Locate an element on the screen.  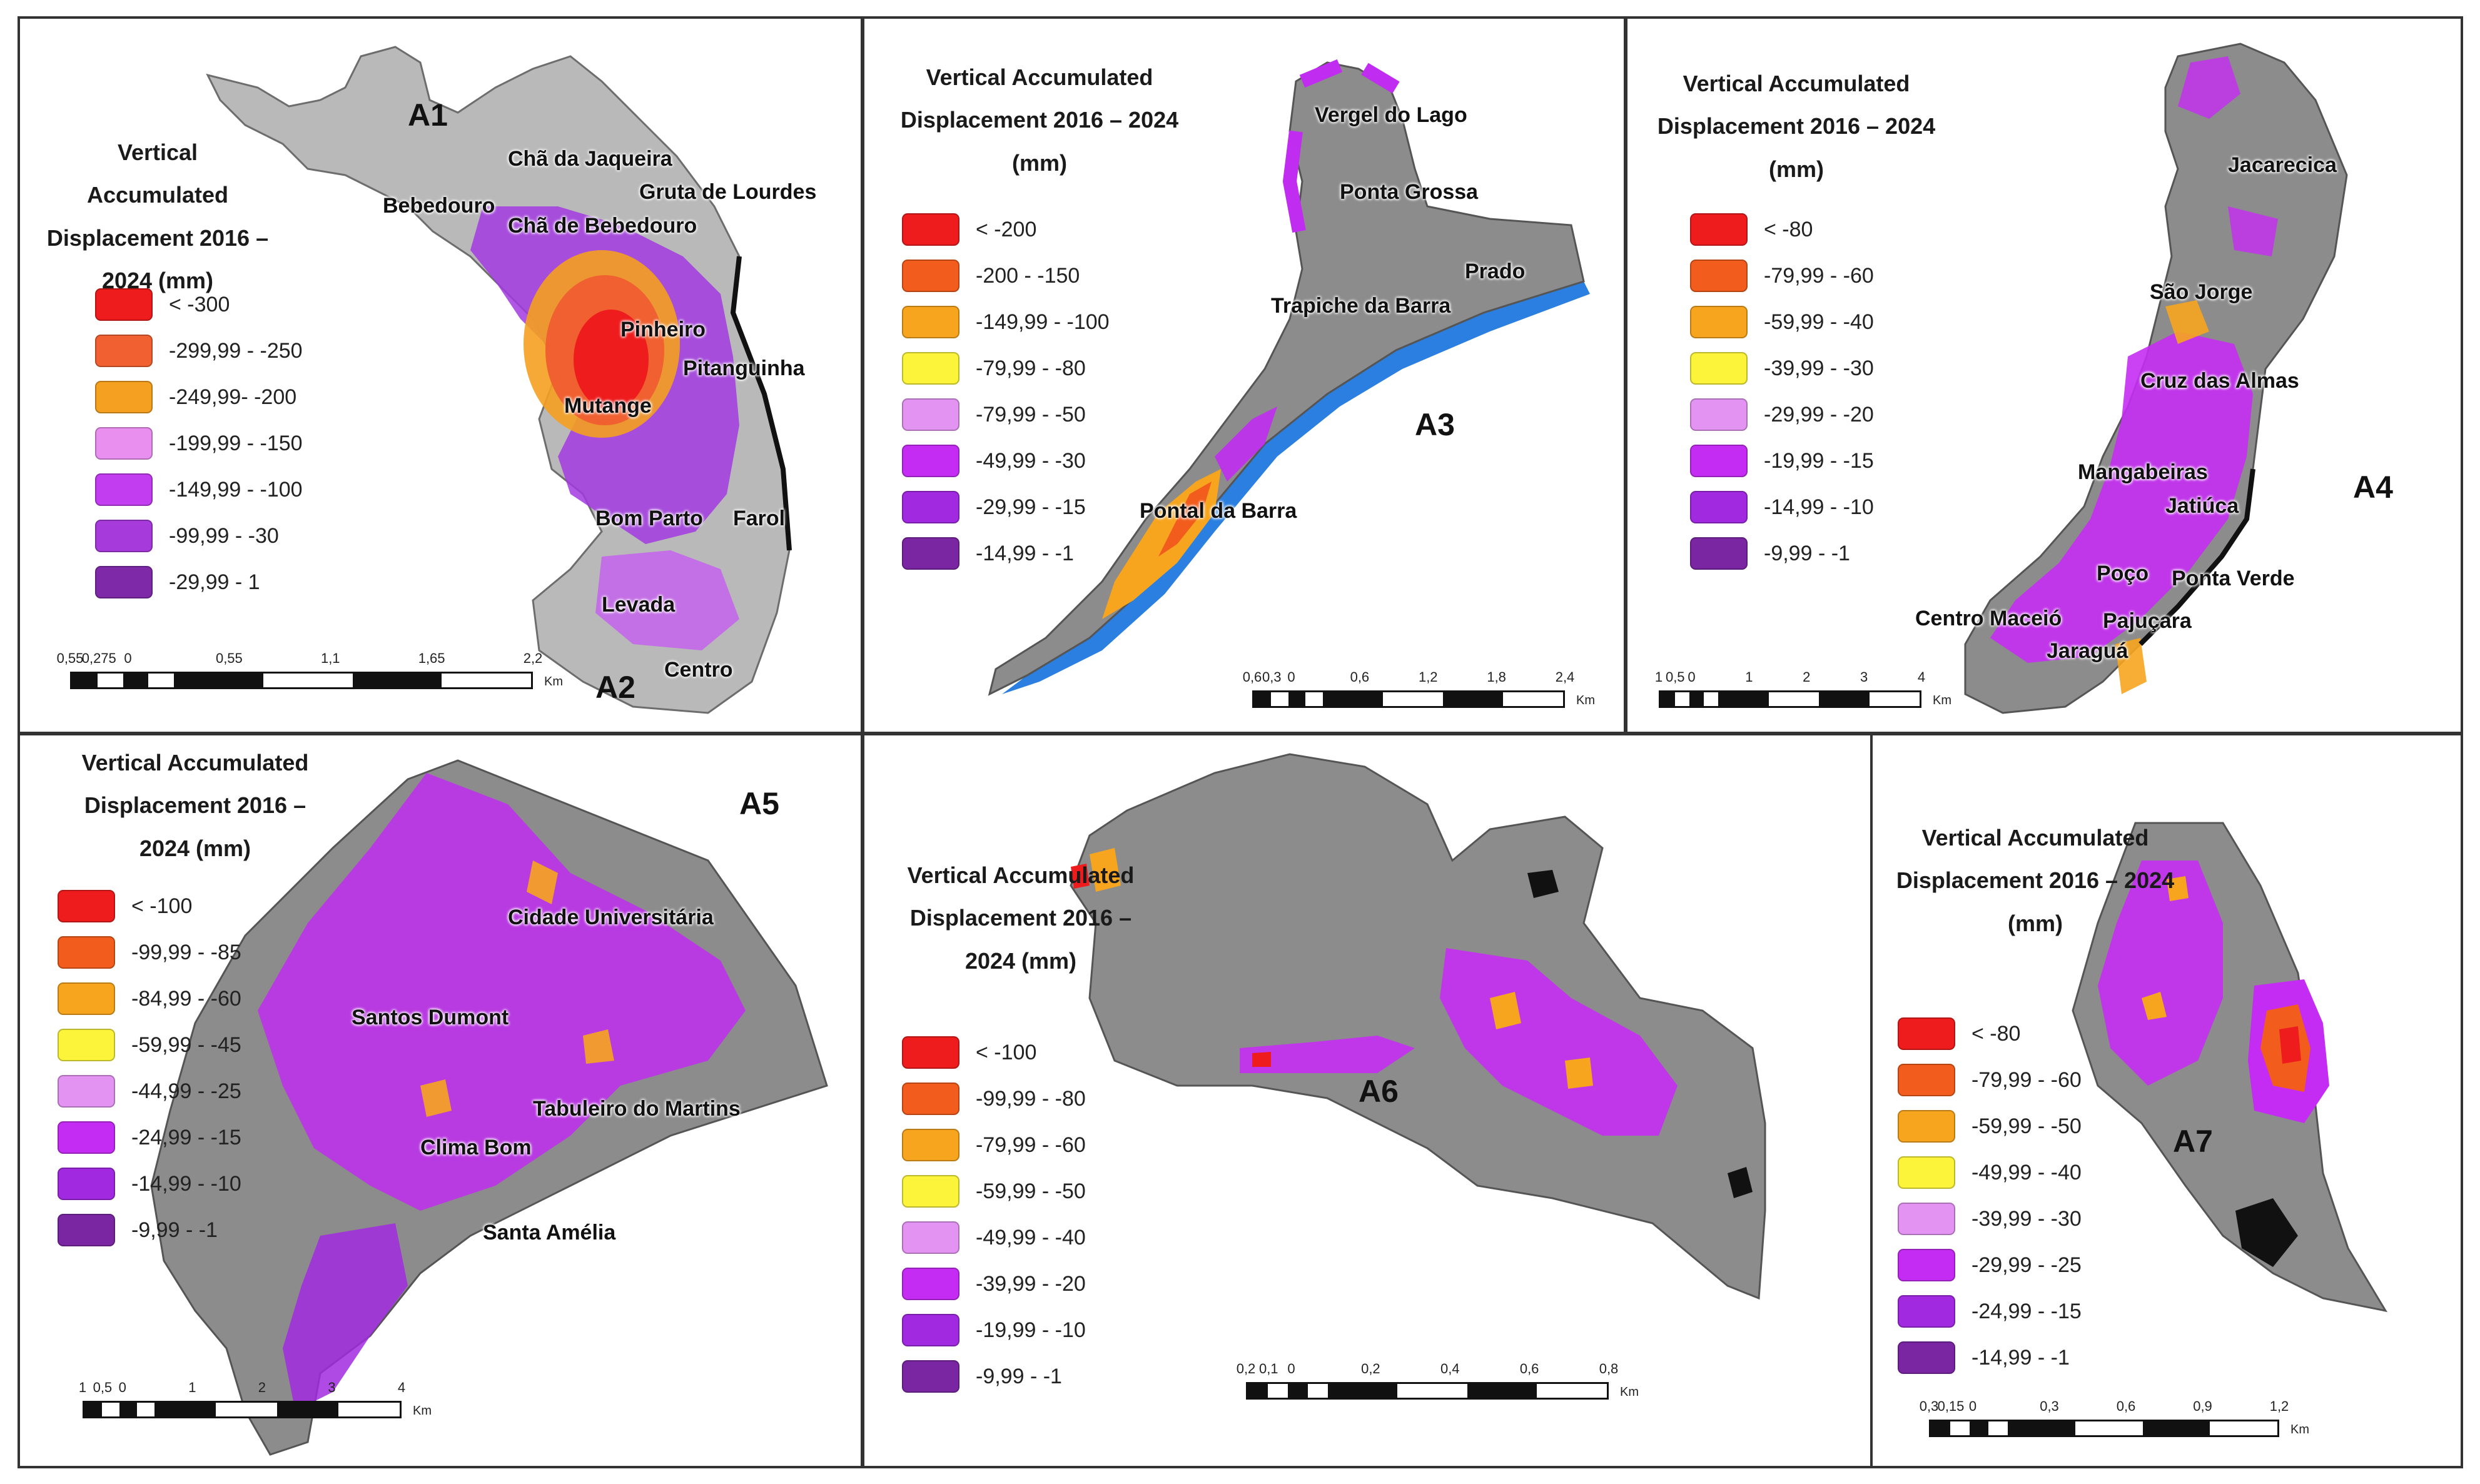
legend-item: -29,99 - -25 is located at coordinates (1990, 1265).